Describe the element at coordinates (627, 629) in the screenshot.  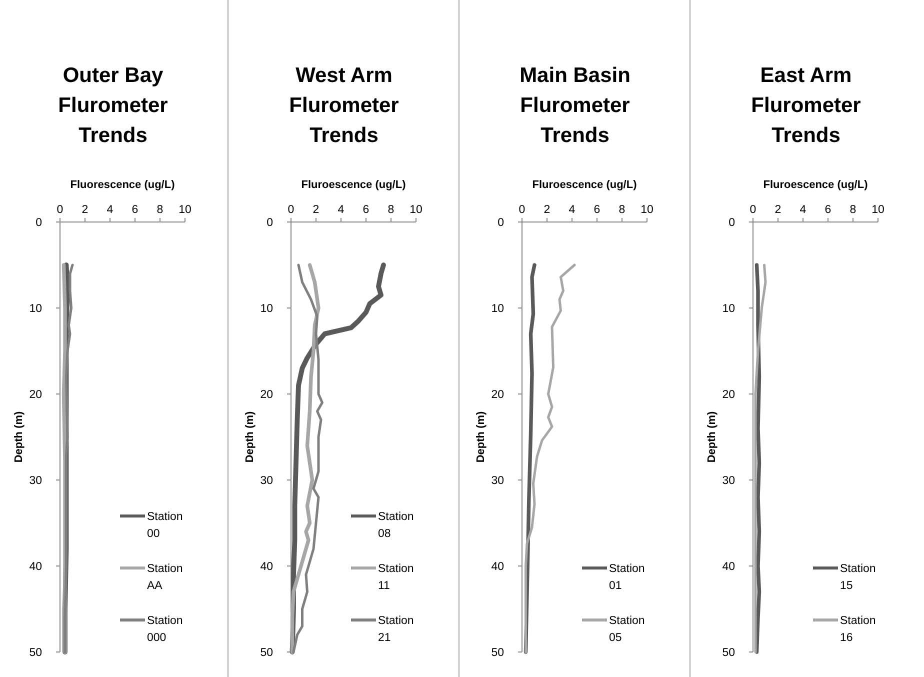
I see `legend-label: Station 05` at that location.